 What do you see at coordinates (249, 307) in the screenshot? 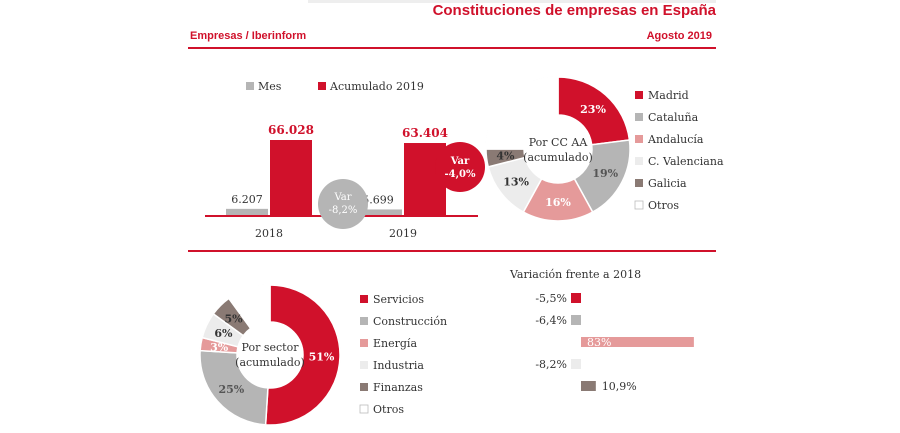
I see `sector-slice-otros` at bounding box center [249, 307].